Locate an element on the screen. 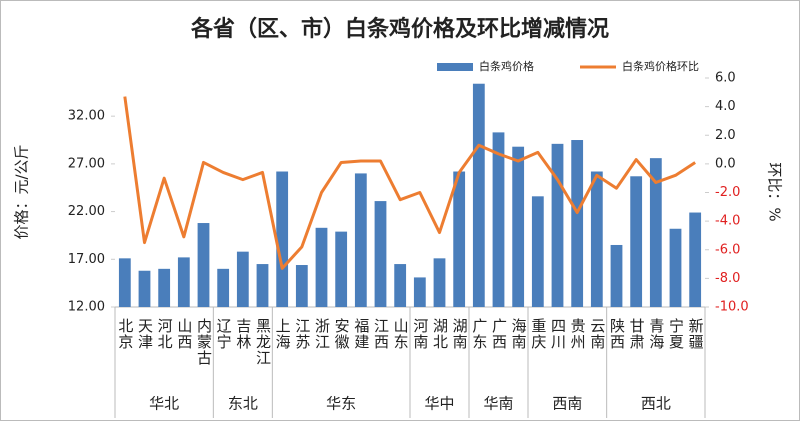 This screenshot has width=800, height=421. x-tick-label: 河南 is located at coordinates (420, 334).